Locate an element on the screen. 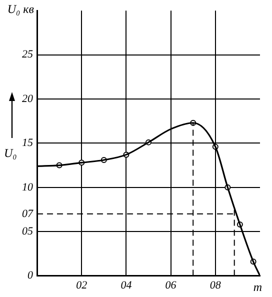  x-tick-label: 04 is located at coordinates (126, 285).